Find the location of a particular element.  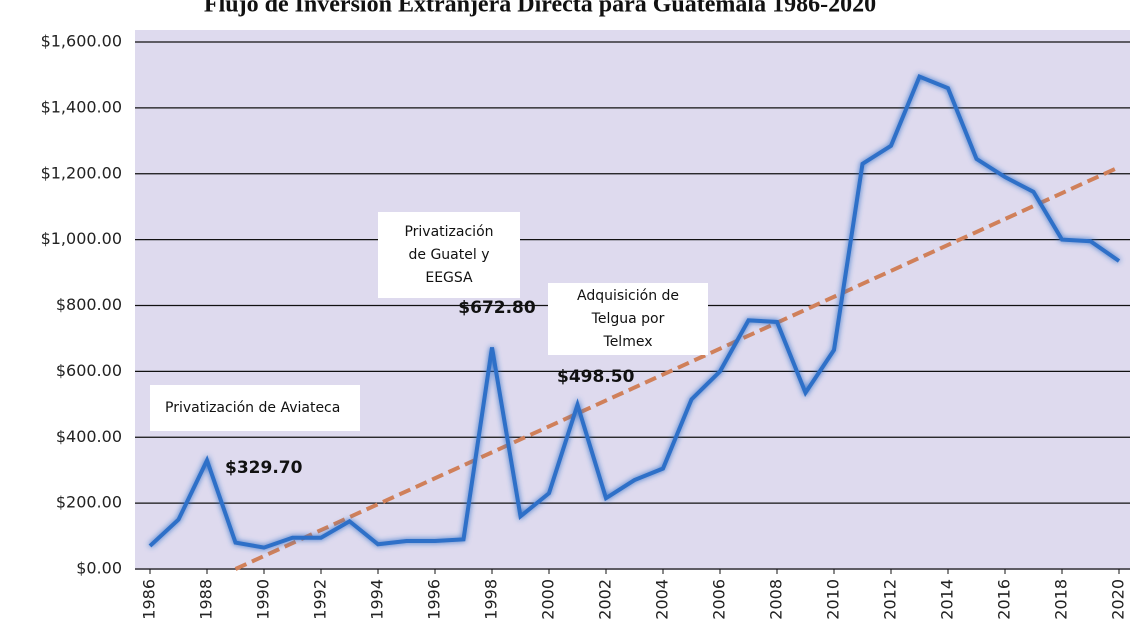

y-tick-label: $1,400.00 is located at coordinates (81, 106).